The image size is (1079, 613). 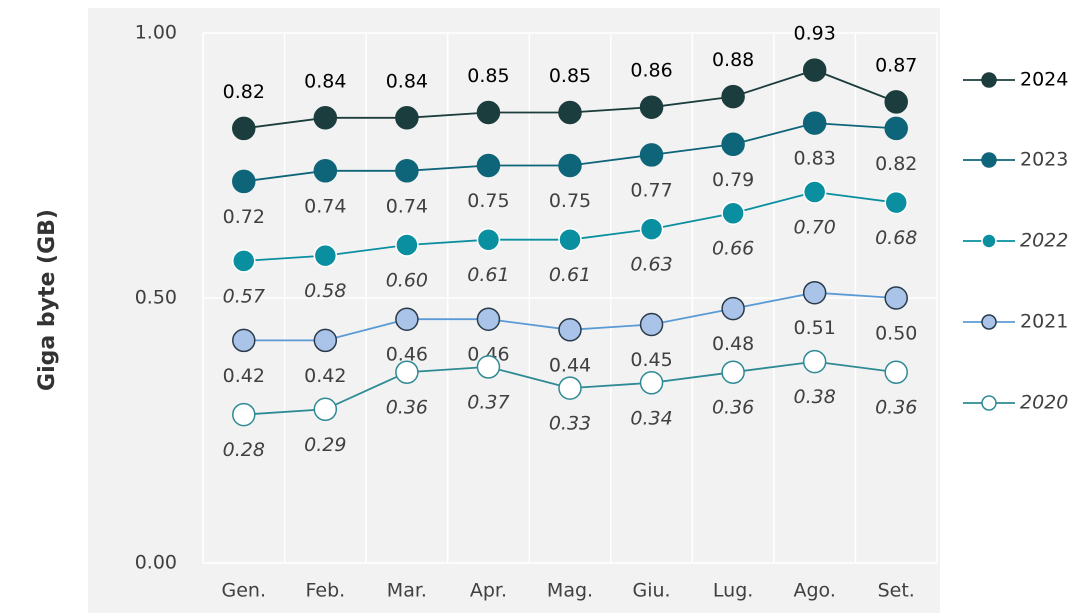 I want to click on x-tick-label: Apr., so click(x=488, y=591).